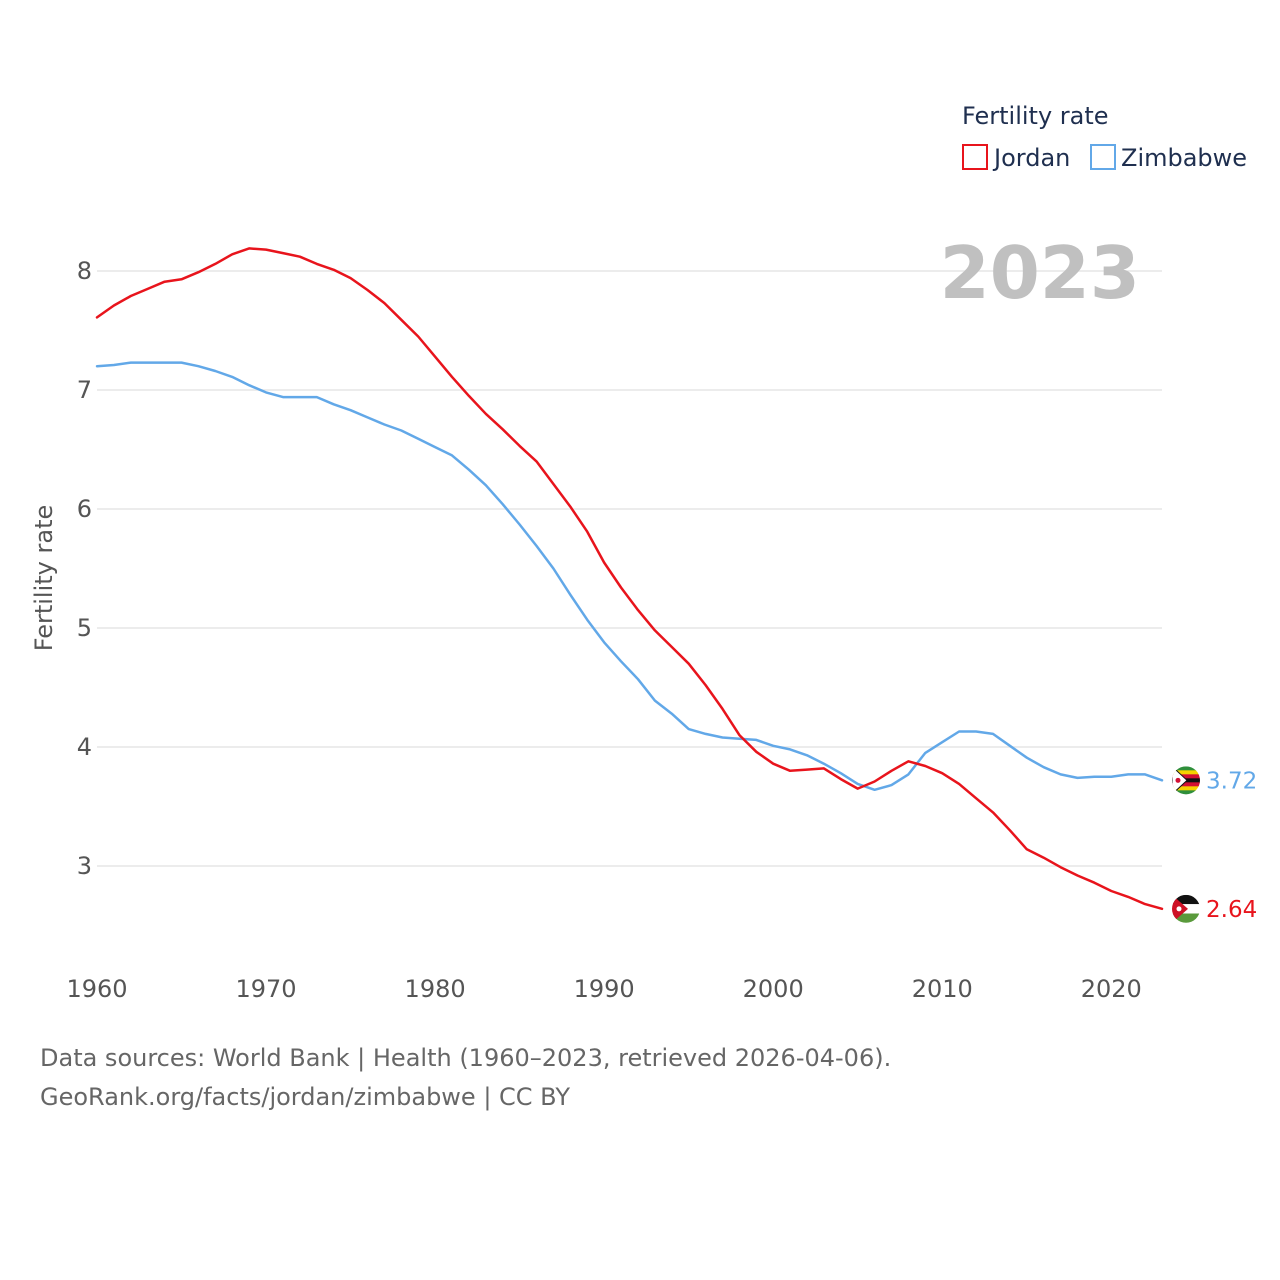  I want to click on end-value-label-zimbabwe: 3.72, so click(1231, 781).